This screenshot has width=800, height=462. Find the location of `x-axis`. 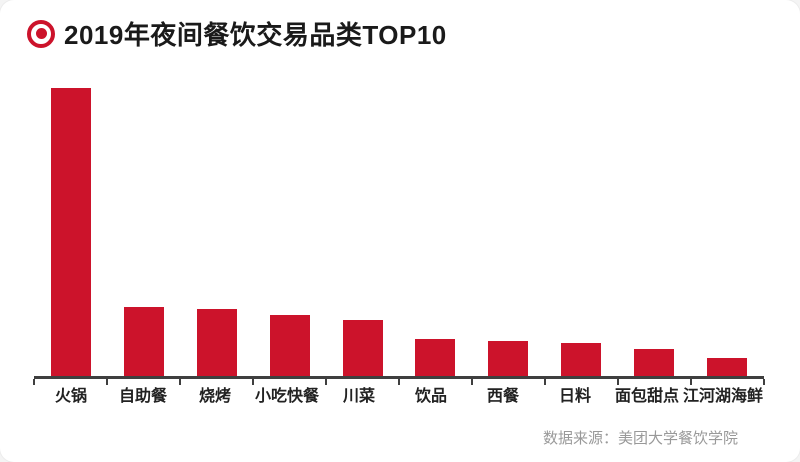

x-axis is located at coordinates (399, 380).